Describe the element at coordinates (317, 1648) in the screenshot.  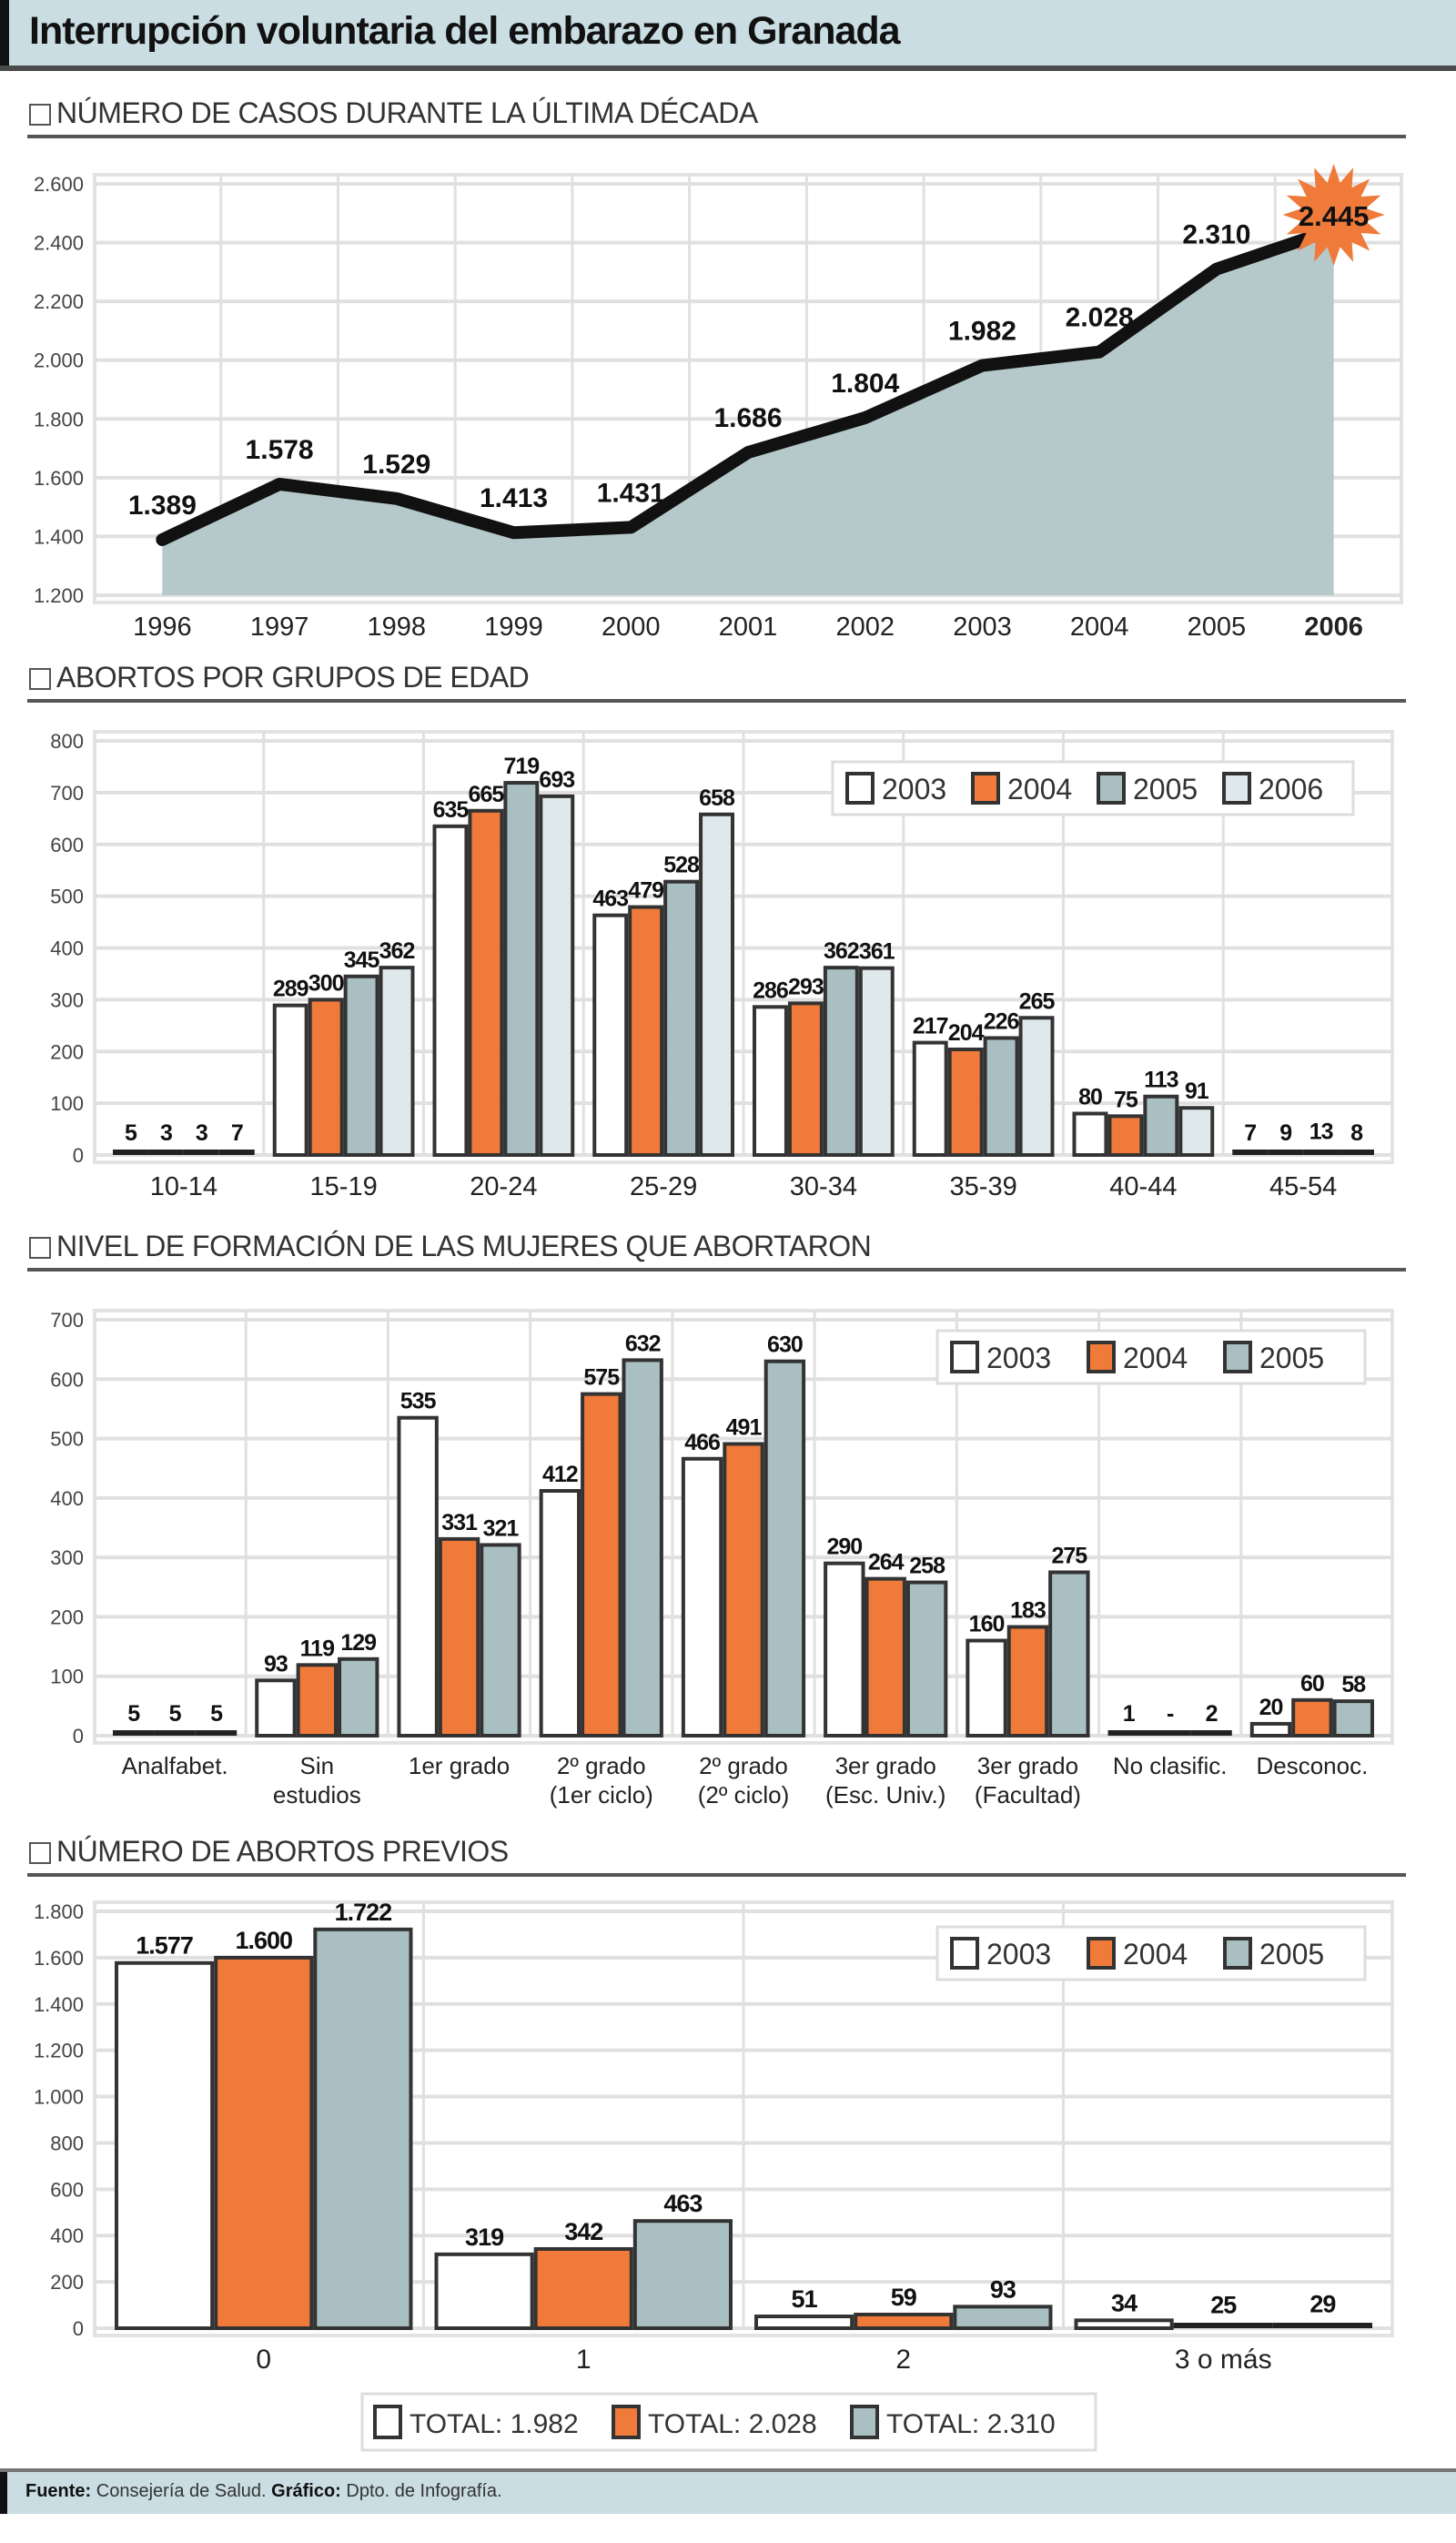
I see `data-label: 119` at that location.